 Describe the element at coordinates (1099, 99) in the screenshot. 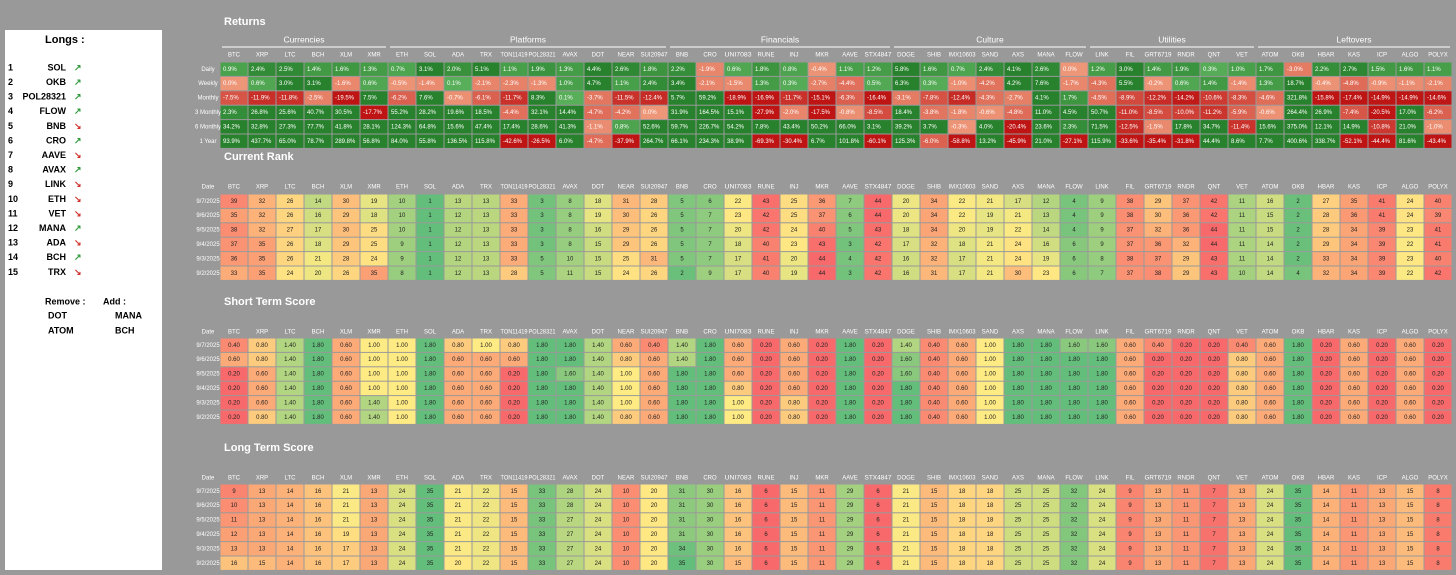

I see `cell-value: -4.5%` at that location.